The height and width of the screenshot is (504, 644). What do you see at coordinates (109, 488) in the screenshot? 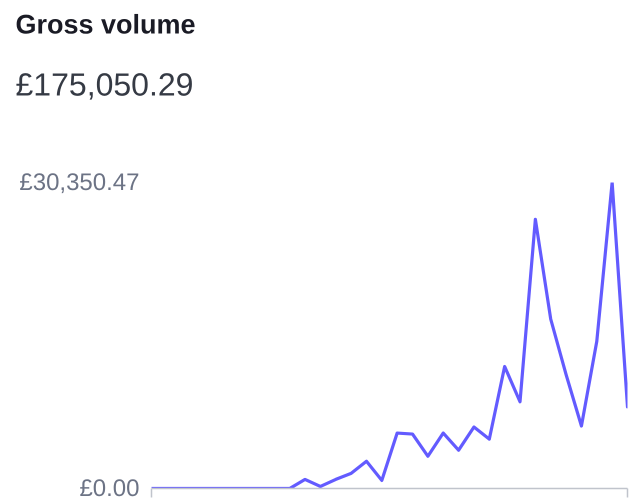
I see `y-tick-label: £0.00` at bounding box center [109, 488].